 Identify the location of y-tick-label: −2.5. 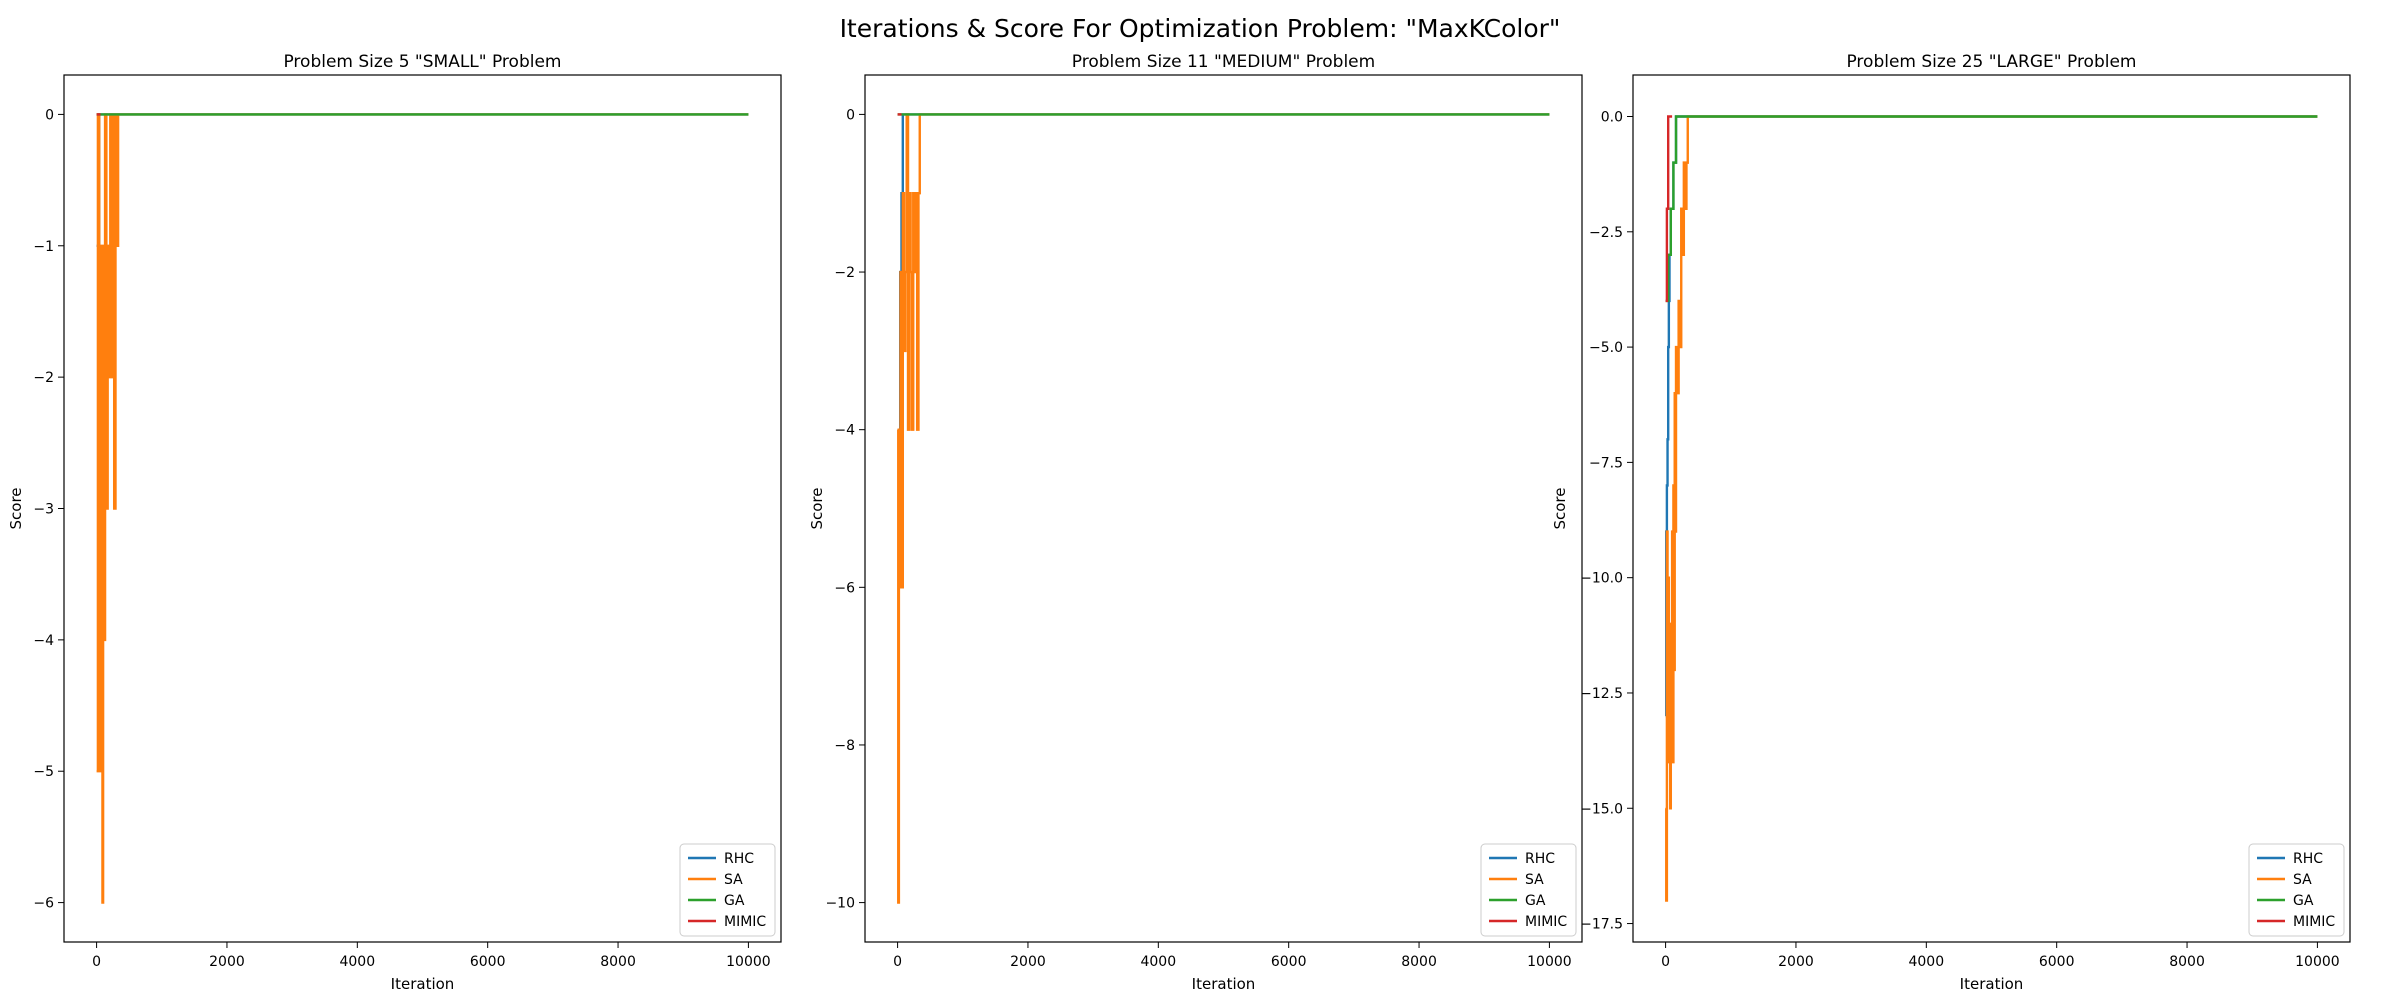
(1606, 233).